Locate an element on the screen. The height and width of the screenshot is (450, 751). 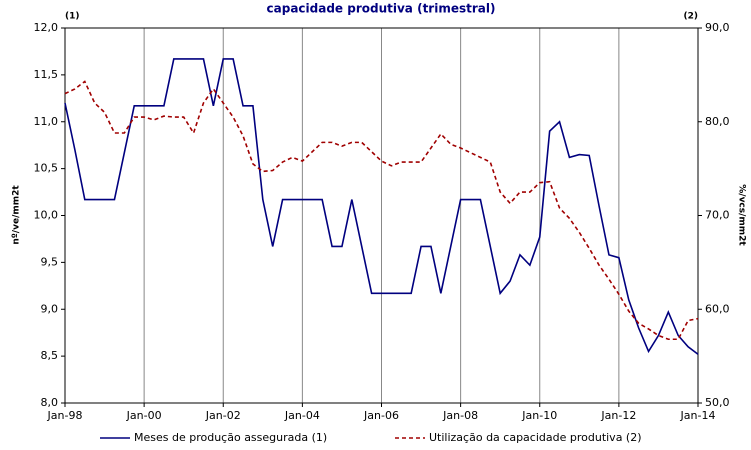
y-tick-label: 10,5 is located at coordinates (46, 168).